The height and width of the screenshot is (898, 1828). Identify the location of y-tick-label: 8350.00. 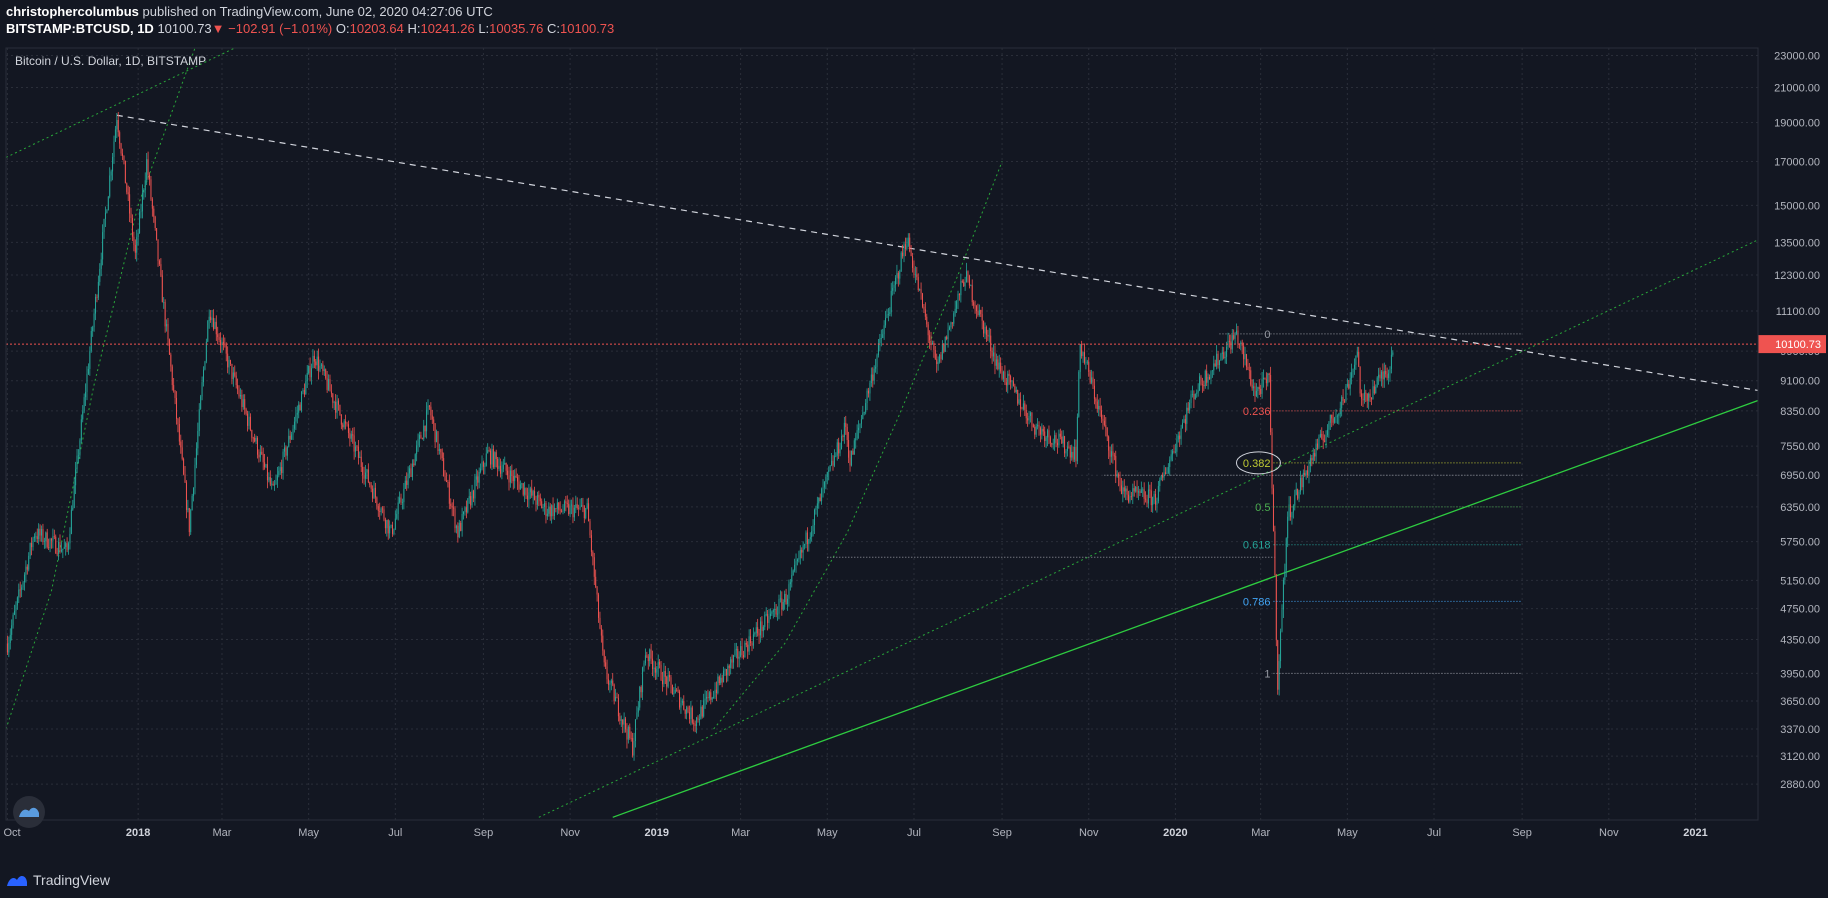
(1800, 412).